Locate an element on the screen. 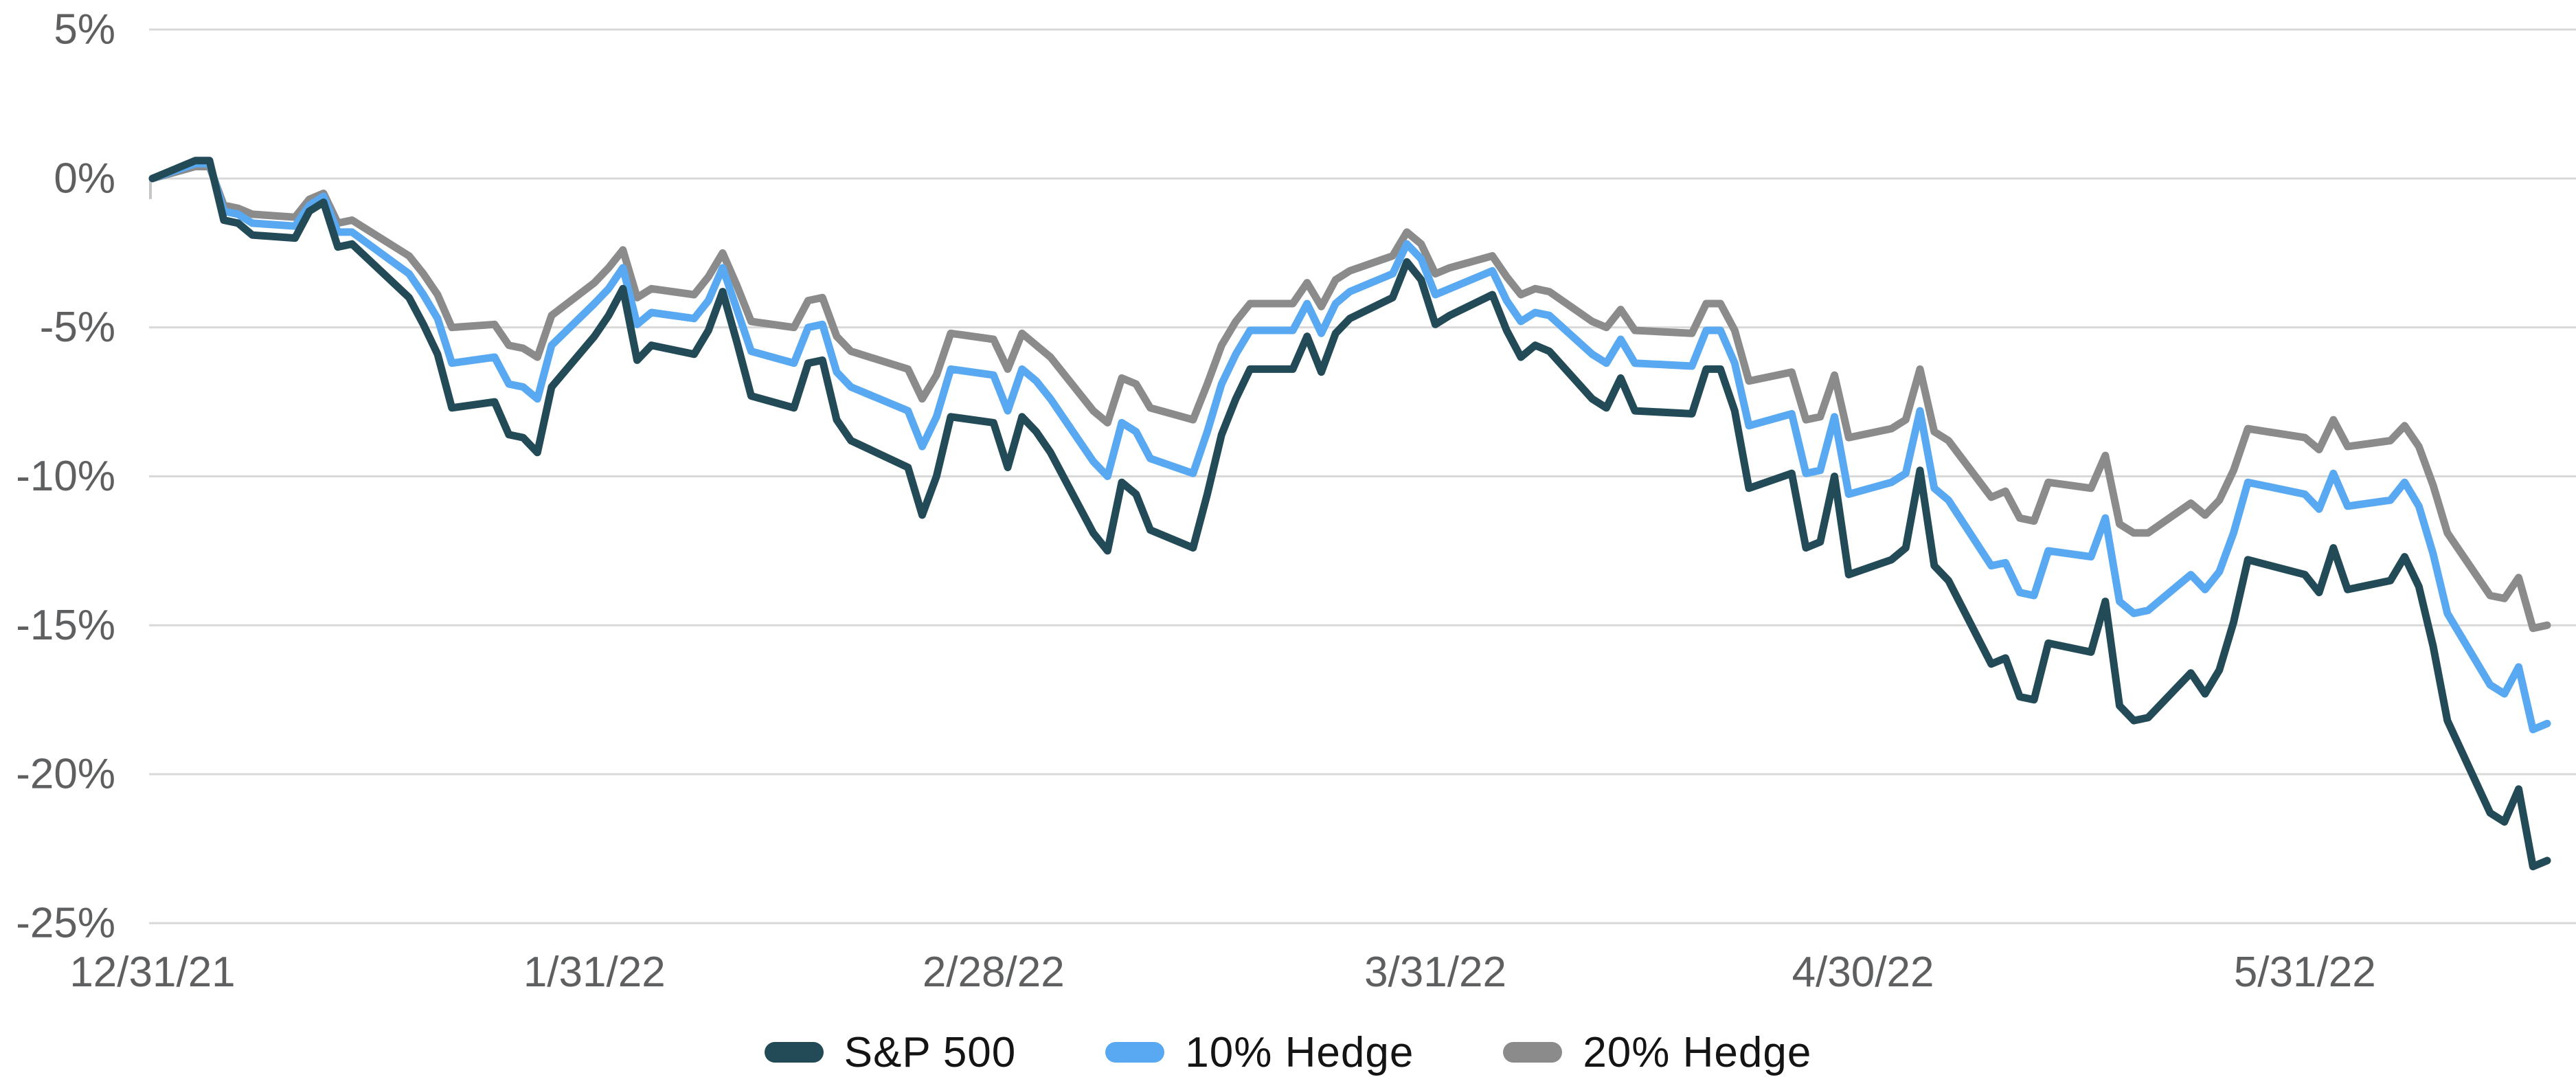 This screenshot has height=1088, width=2576. y-tick-label: 5% is located at coordinates (84, 30).